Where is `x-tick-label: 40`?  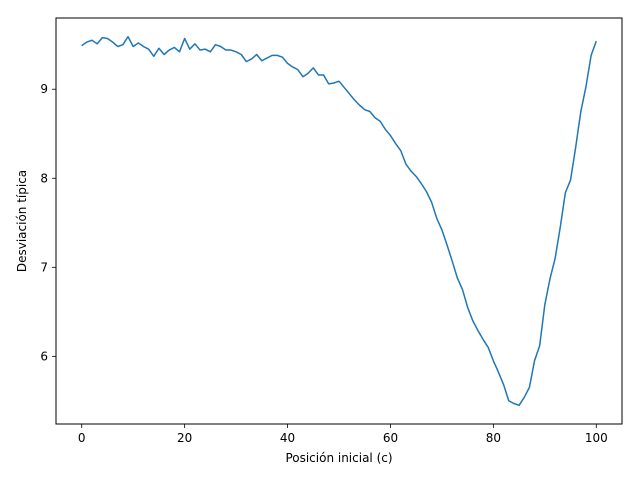
x-tick-label: 40 is located at coordinates (287, 438).